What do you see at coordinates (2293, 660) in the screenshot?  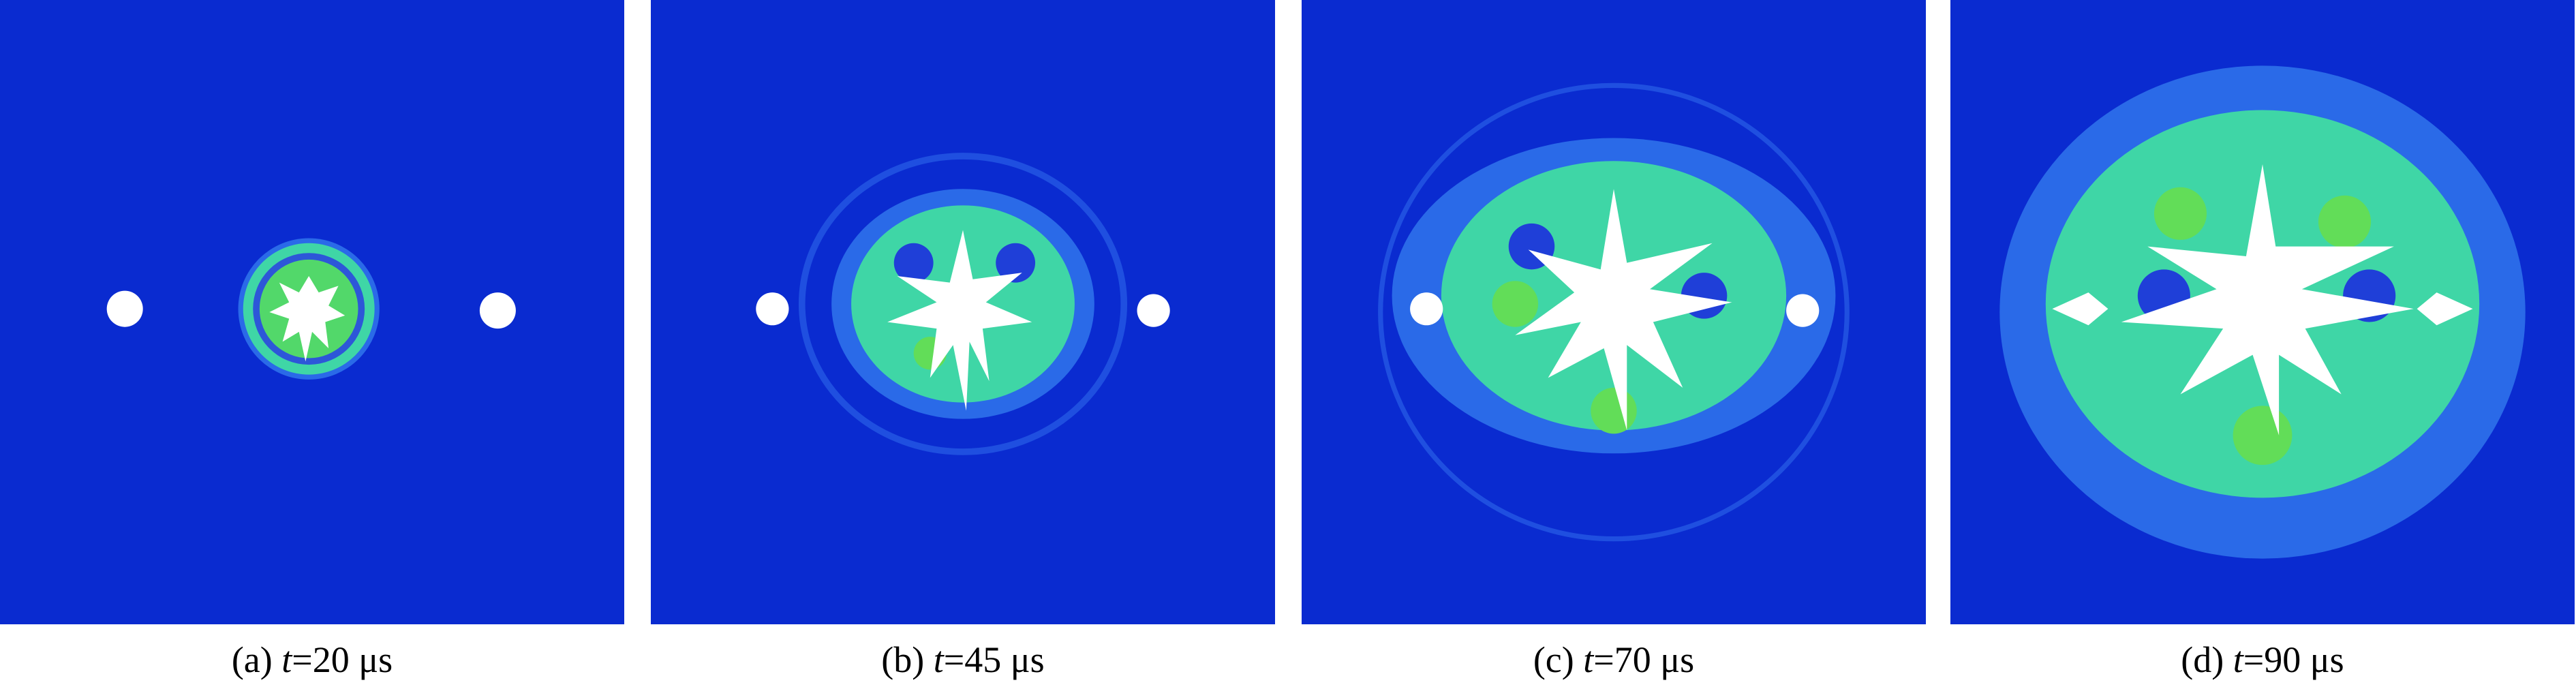 I see `caption-value: =90 μs` at bounding box center [2293, 660].